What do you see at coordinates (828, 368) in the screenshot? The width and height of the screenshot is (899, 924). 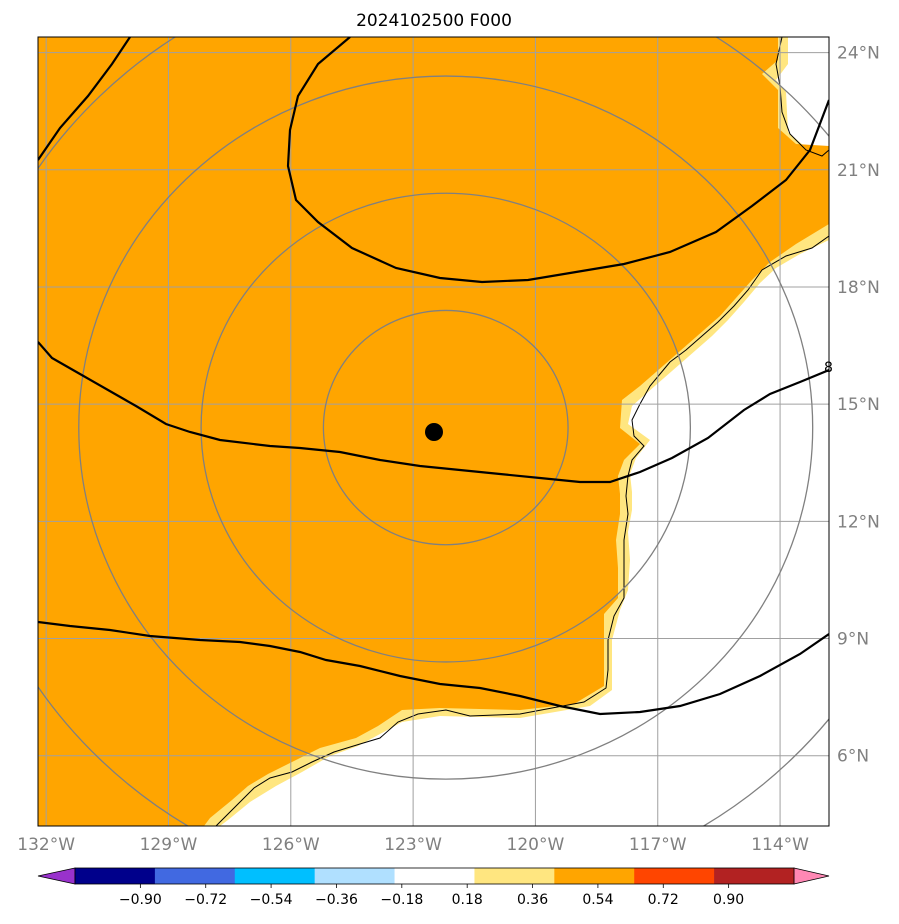 I see `contour-label: 8` at bounding box center [828, 368].